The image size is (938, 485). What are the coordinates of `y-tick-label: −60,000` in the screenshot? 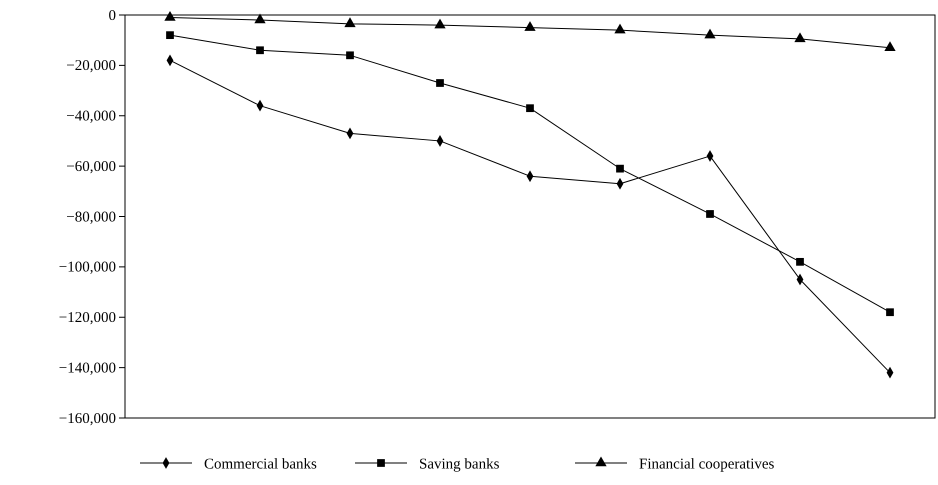 It's located at (91, 166).